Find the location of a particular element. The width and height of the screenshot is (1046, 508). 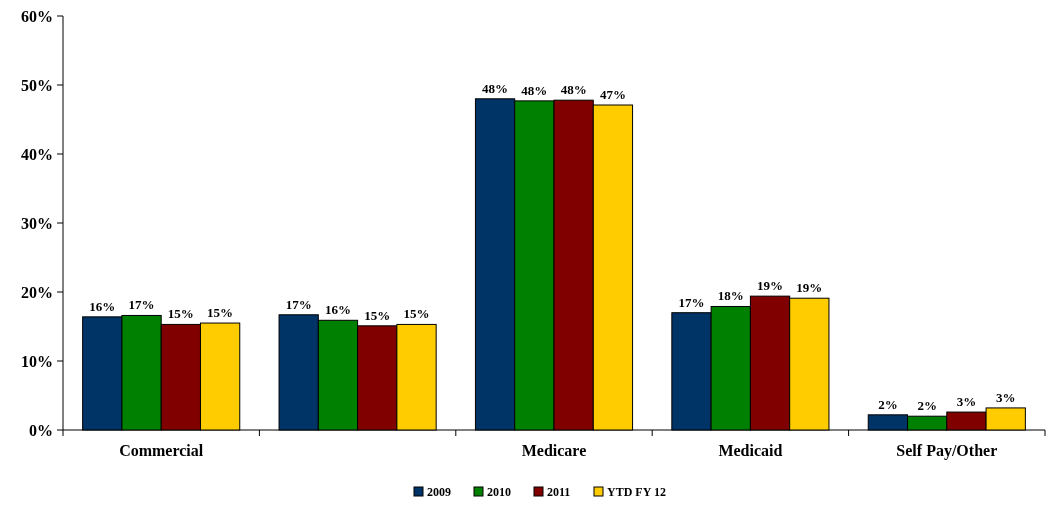

y-tick-label: 40% is located at coordinates (37, 154).